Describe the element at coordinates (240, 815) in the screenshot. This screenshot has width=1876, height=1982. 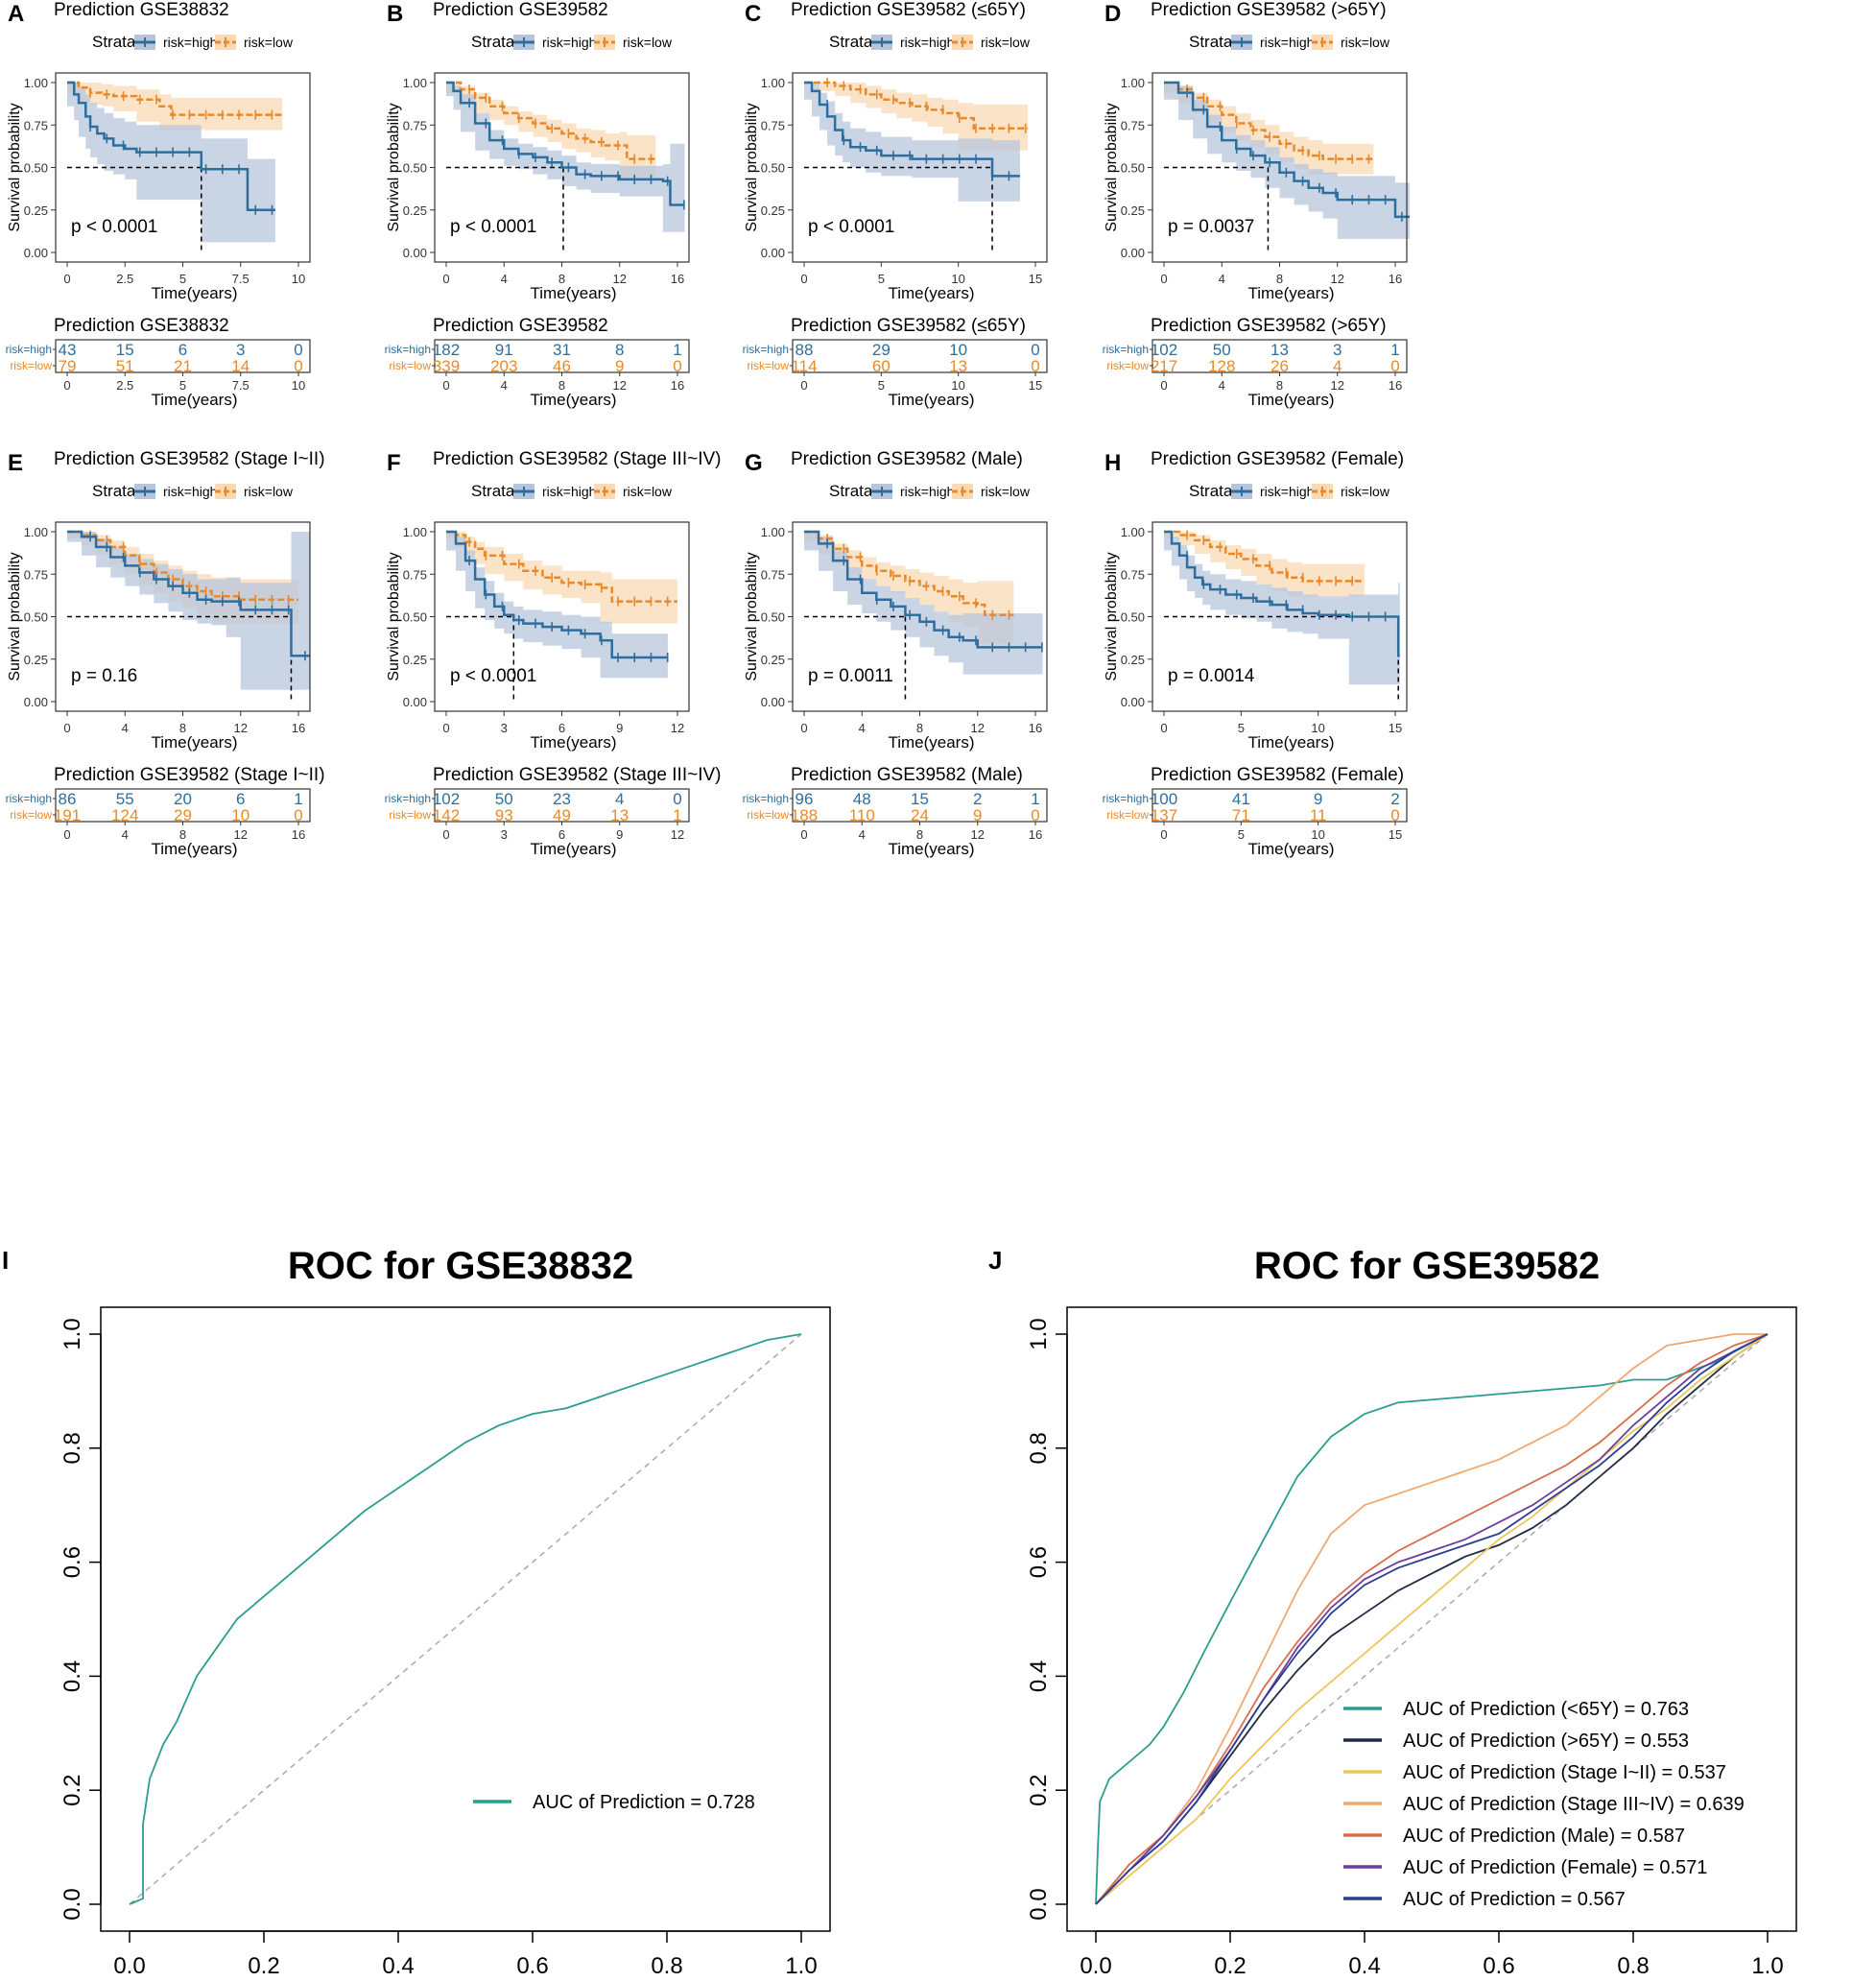
I see `risk-count: 10` at that location.